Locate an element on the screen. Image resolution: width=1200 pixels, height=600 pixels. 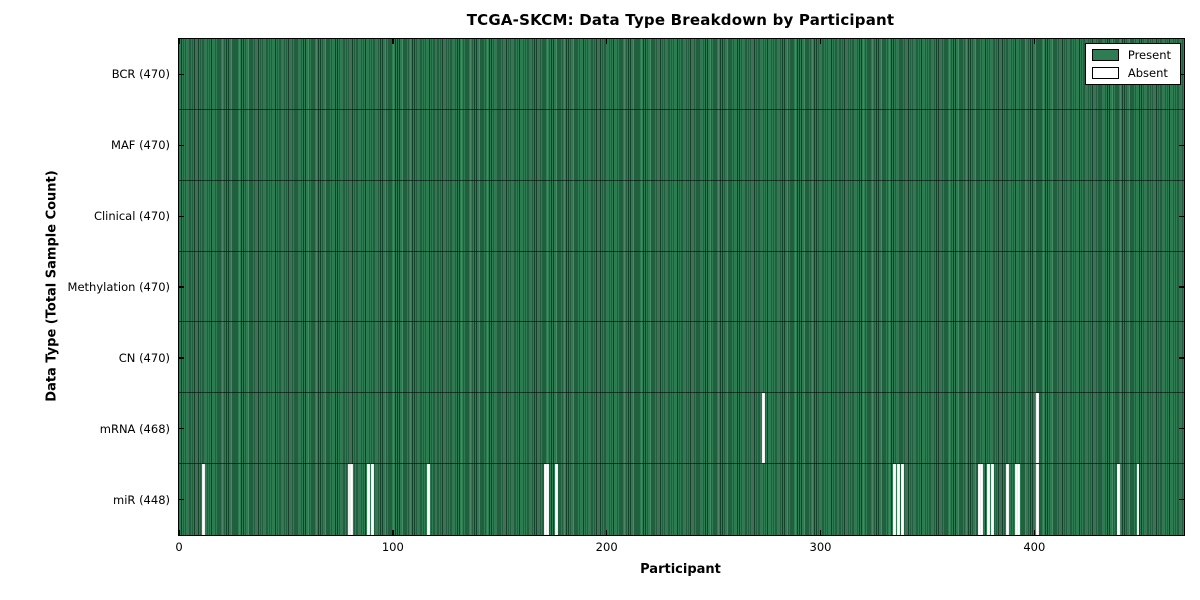
row-mrna is located at coordinates (681, 429).